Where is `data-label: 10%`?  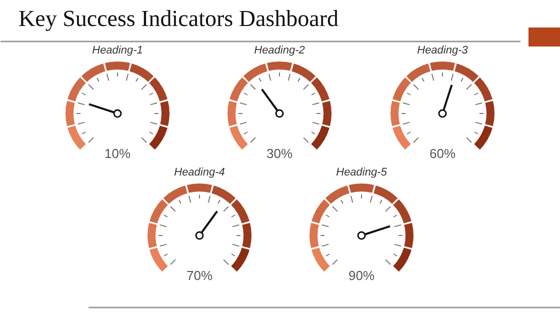
data-label: 10% is located at coordinates (117, 153).